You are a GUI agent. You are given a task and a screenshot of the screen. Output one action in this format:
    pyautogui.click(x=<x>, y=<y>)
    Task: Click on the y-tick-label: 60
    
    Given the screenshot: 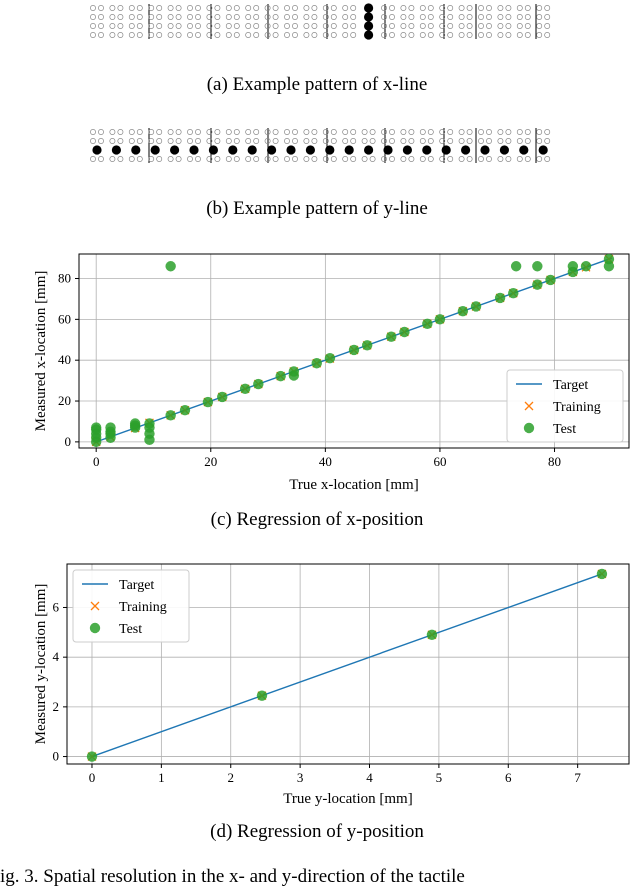 What is the action you would take?
    pyautogui.click(x=64, y=318)
    